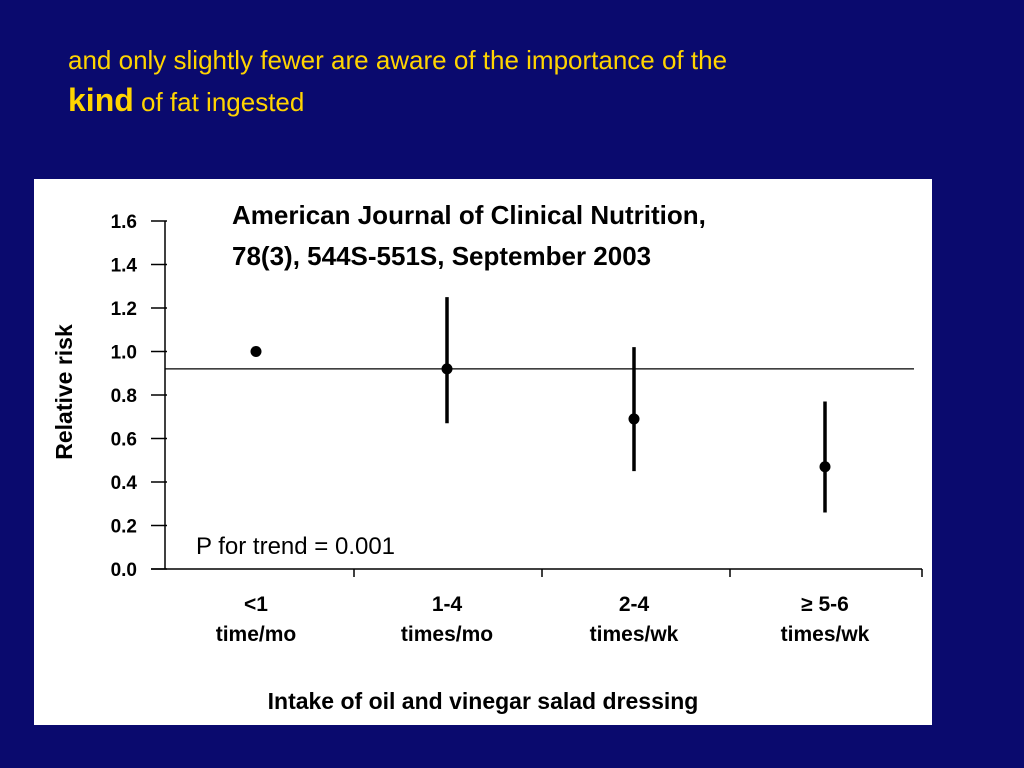 This screenshot has height=768, width=1024. What do you see at coordinates (256, 634) in the screenshot?
I see `x-category-label: time/mo` at bounding box center [256, 634].